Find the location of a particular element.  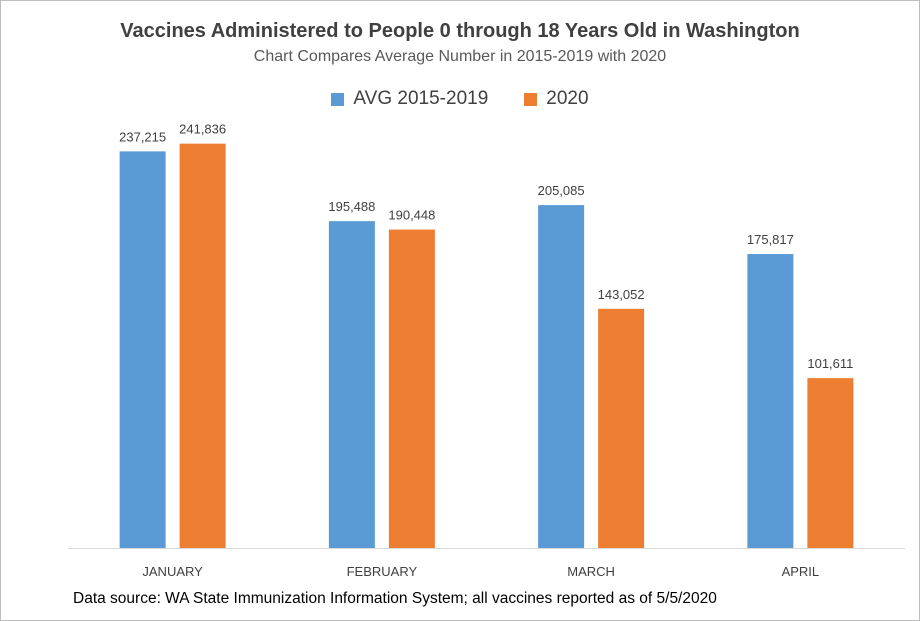

x-tick-label-march: MARCH is located at coordinates (591, 571).